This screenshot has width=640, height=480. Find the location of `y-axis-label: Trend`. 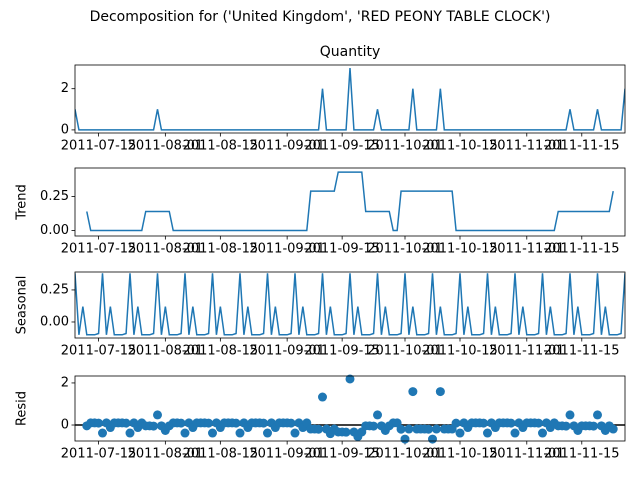

y-axis-label: Trend is located at coordinates (22, 202).